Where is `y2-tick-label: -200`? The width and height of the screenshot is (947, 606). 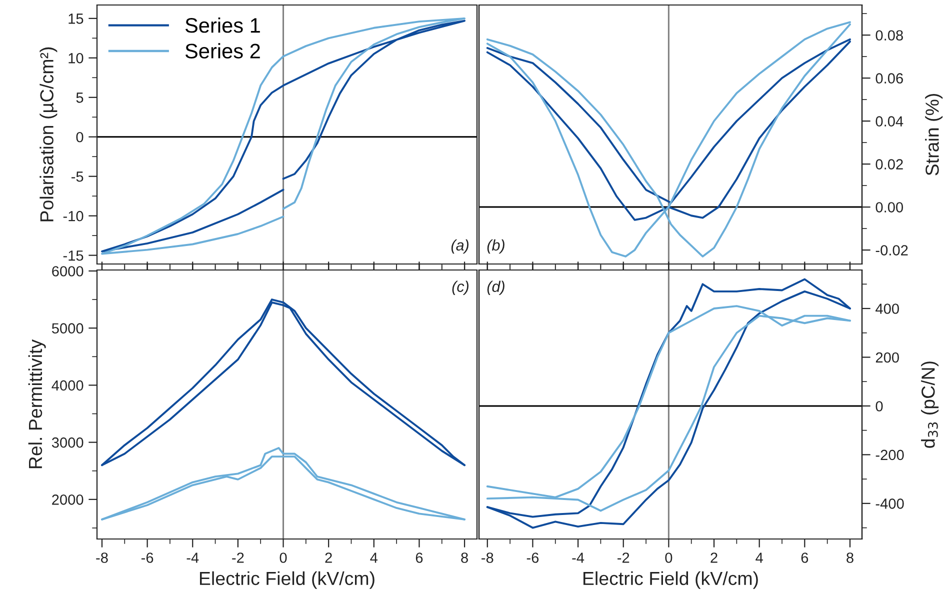 y2-tick-label: -200 is located at coordinates (890, 455).